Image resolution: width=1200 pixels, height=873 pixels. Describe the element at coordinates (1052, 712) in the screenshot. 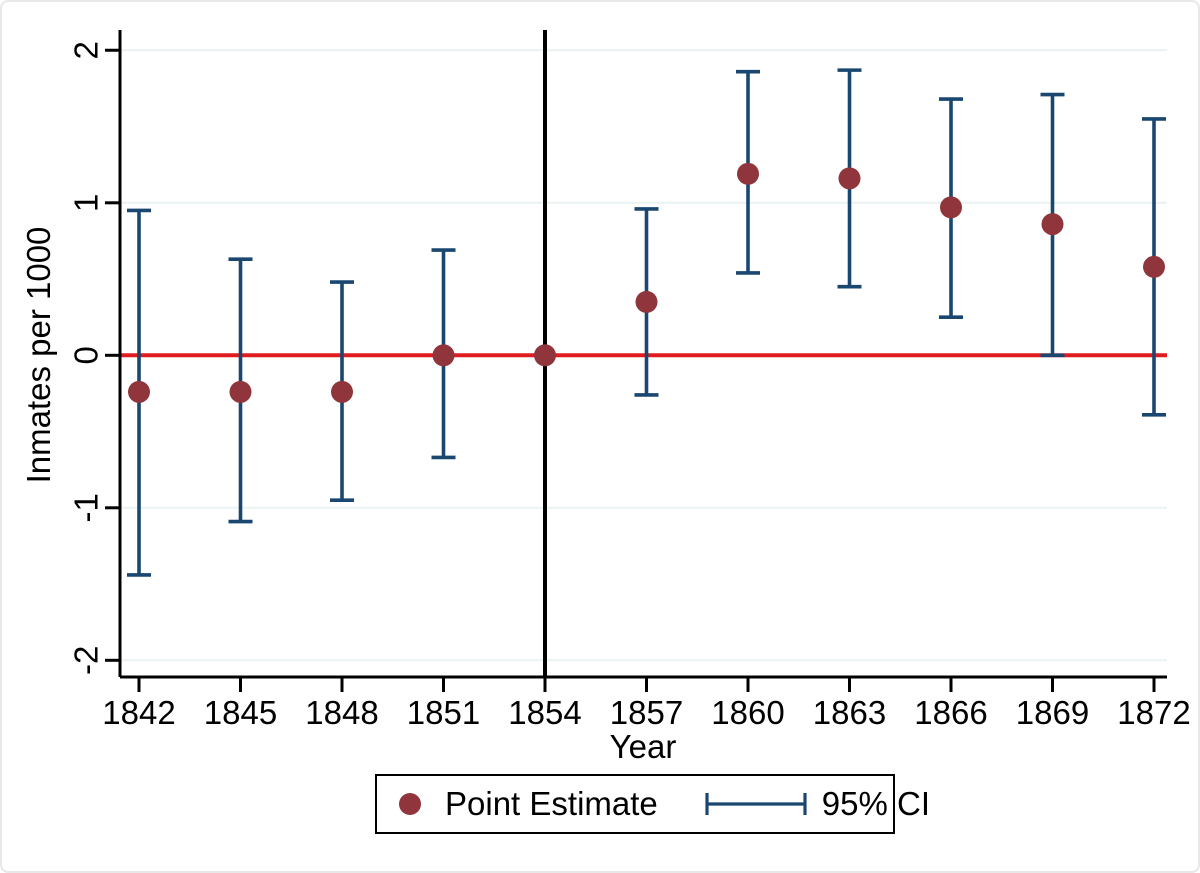

I see `x-tick-label: 1869` at that location.